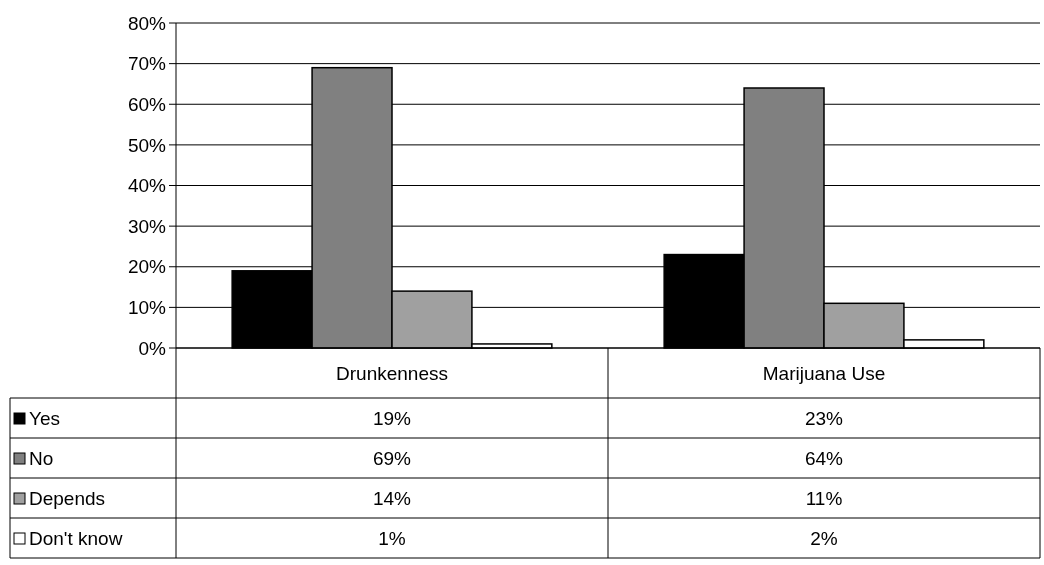  What do you see at coordinates (392, 538) in the screenshot?
I see `data-label: 1%` at bounding box center [392, 538].